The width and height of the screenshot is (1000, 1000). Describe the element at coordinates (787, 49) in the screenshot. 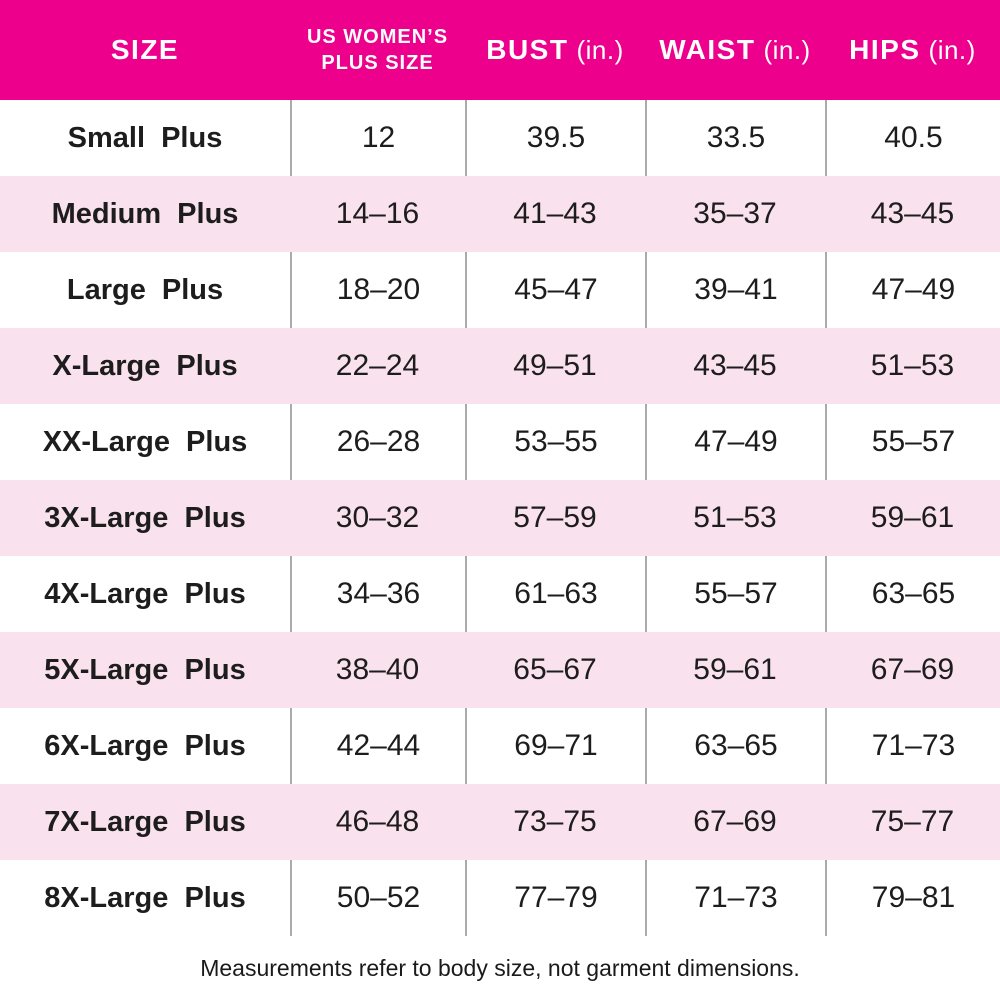

I see `waist-unit-label: (in.)` at that location.